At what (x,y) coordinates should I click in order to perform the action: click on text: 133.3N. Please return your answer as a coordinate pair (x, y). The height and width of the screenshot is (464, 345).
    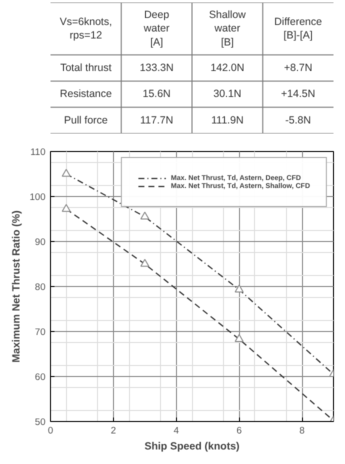
    Looking at the image, I should click on (157, 68).